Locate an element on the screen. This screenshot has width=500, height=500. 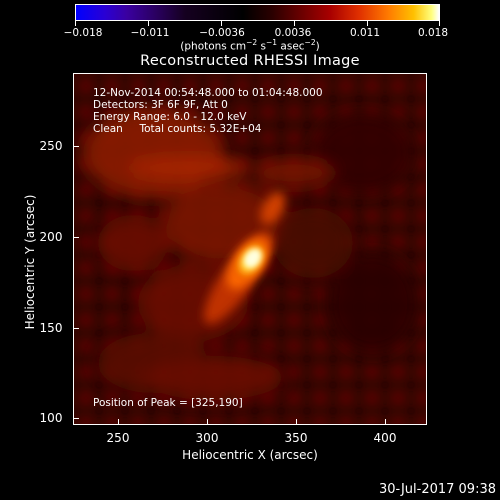
colorbar-tick-label: 0.0036 is located at coordinates (293, 33).